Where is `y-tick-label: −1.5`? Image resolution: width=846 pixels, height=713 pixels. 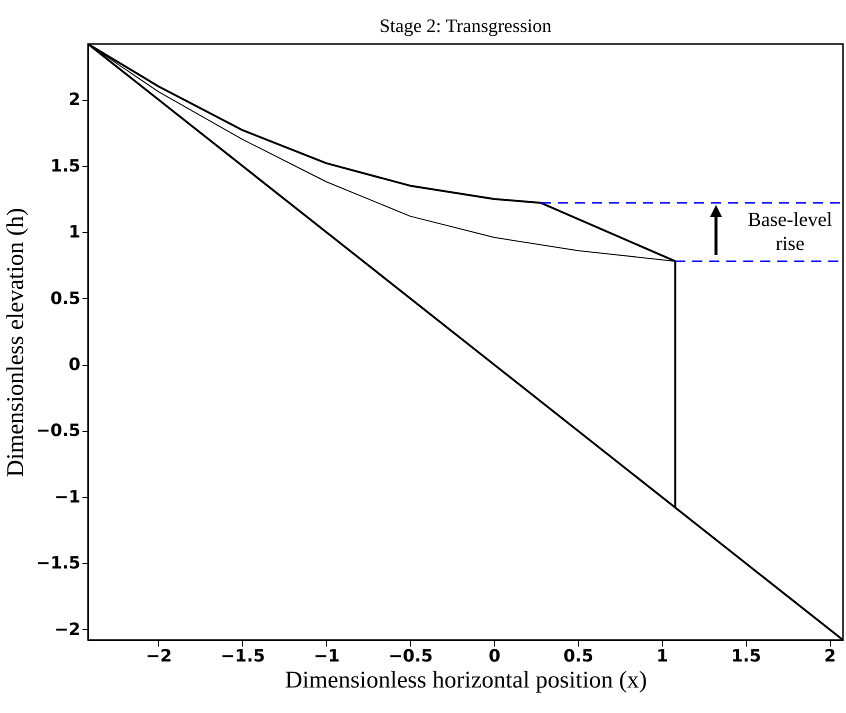 y-tick-label: −1.5 is located at coordinates (58, 564).